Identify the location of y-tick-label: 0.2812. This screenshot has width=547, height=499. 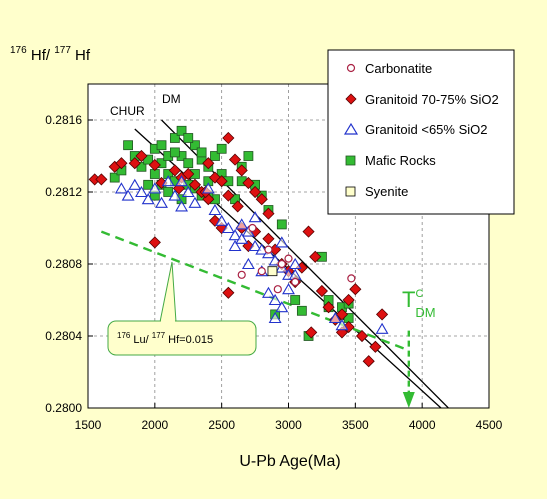
(63, 192).